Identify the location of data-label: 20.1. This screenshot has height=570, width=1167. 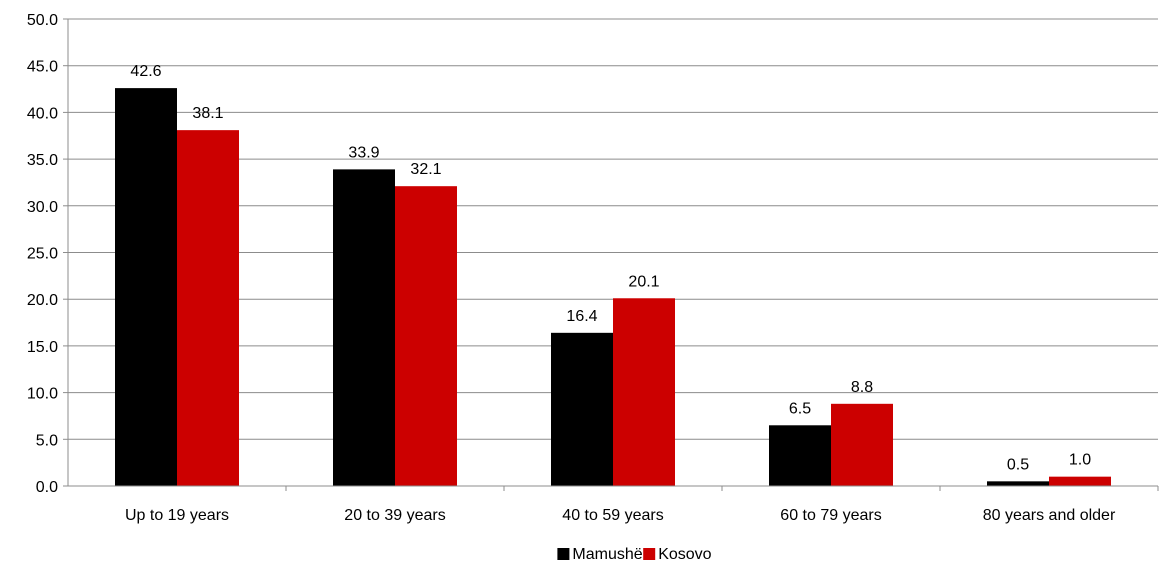
(643, 281).